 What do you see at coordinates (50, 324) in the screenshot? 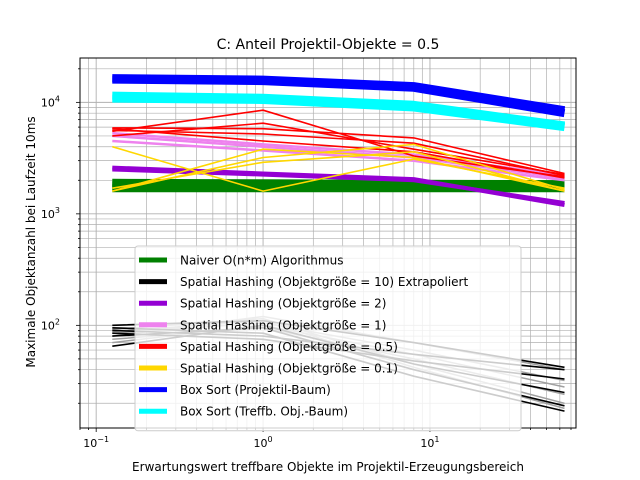
I see `y-tick-label: 10²` at bounding box center [50, 324].